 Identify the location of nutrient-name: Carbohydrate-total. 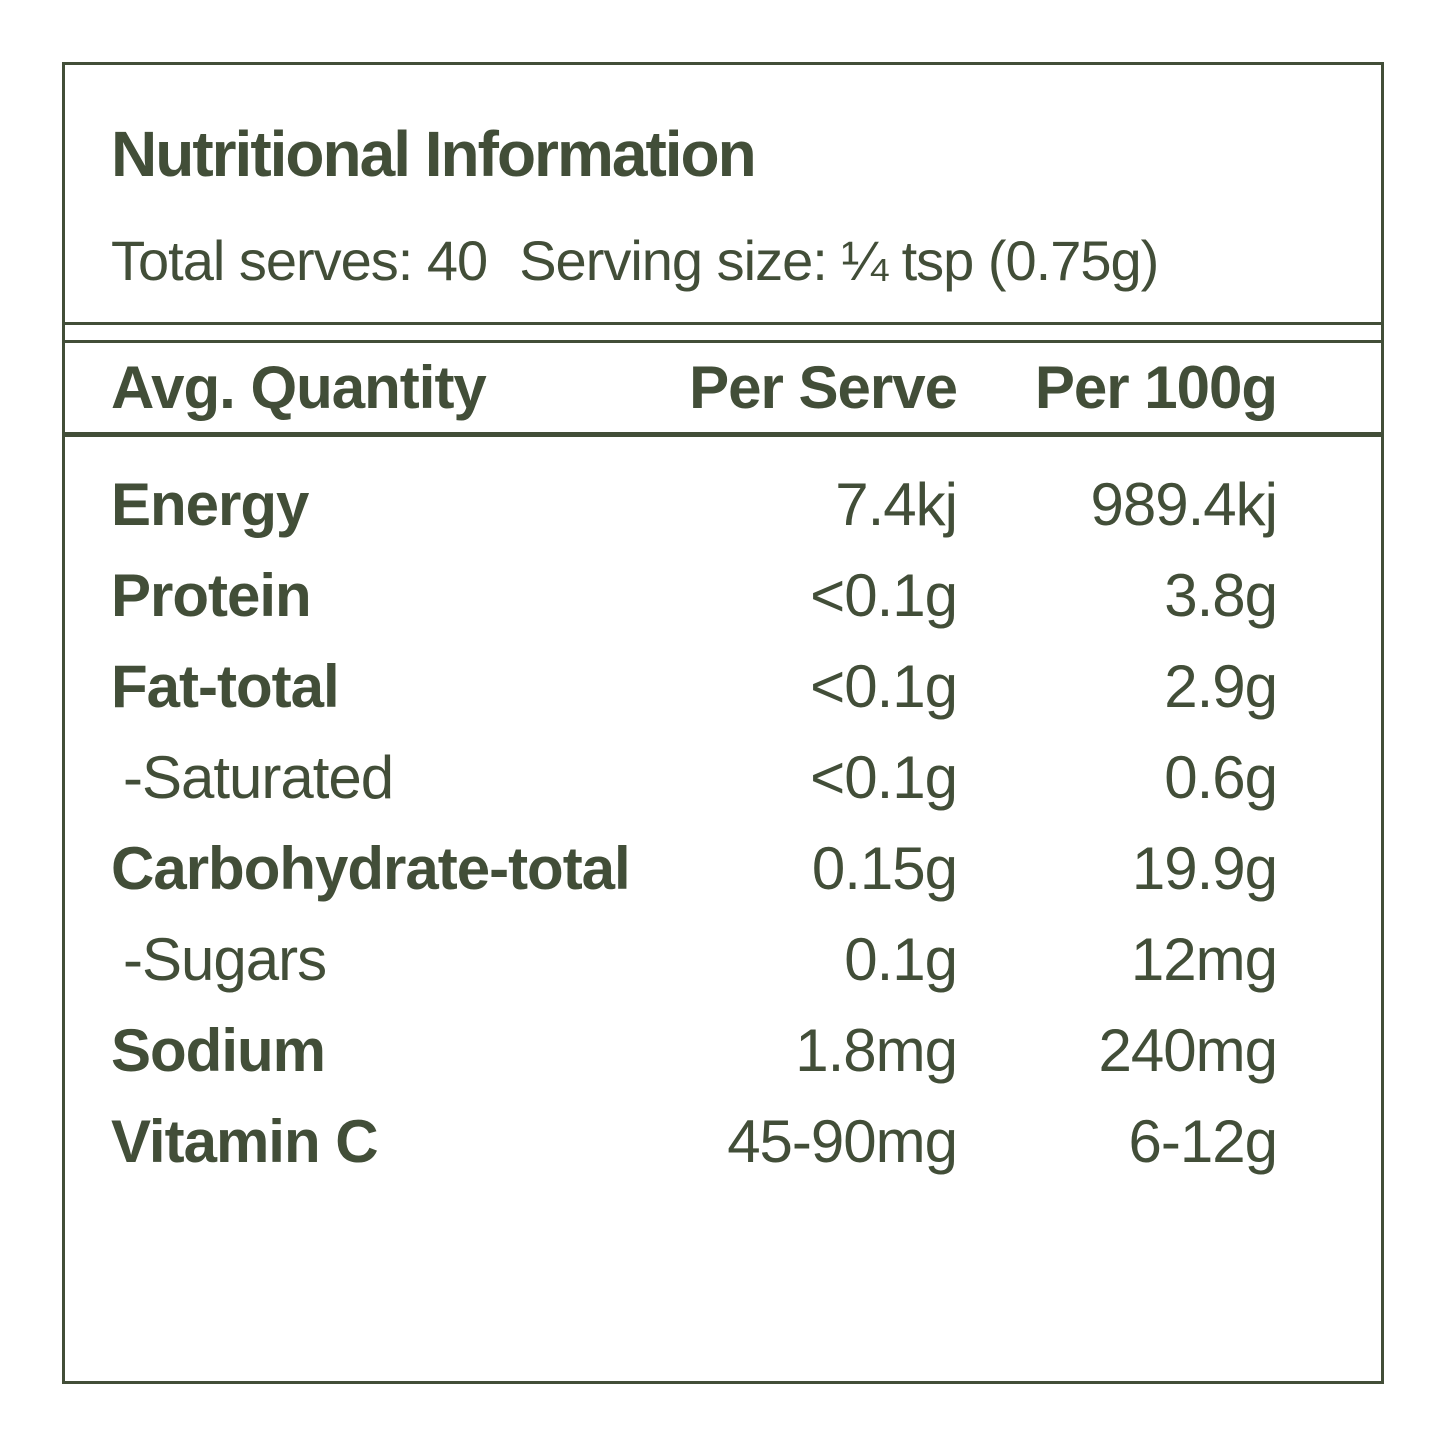
(371, 868).